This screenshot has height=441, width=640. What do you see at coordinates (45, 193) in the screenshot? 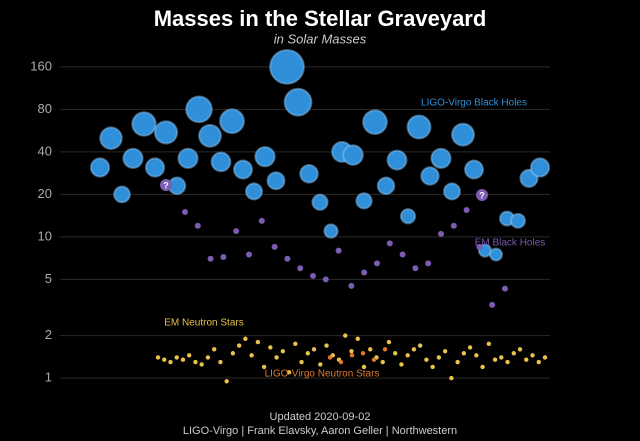
I see `y-tick-label: 20` at bounding box center [45, 193].